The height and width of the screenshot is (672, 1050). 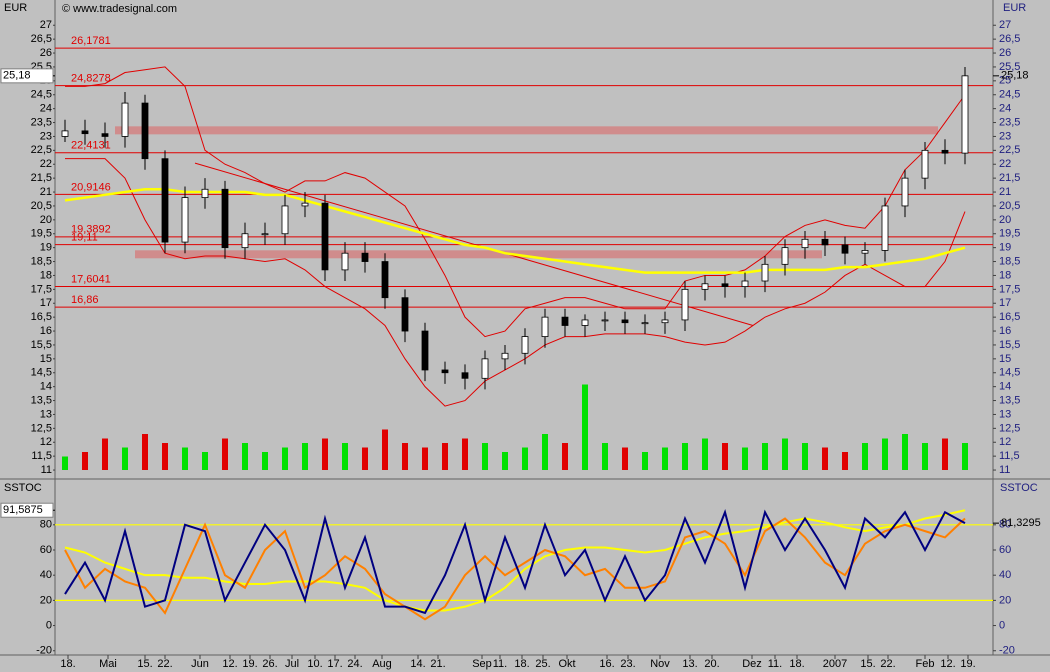 What do you see at coordinates (119, 9) in the screenshot?
I see `chart-title: © www.tradesignal.com` at bounding box center [119, 9].